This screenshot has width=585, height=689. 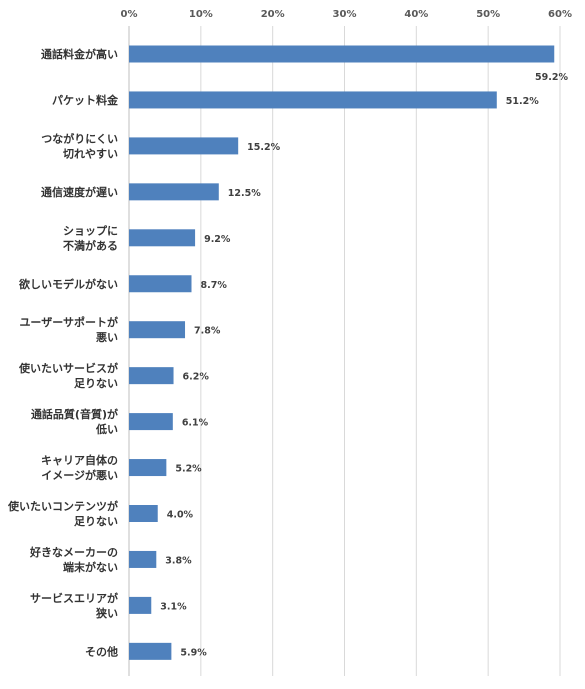 What do you see at coordinates (90, 245) in the screenshot?
I see `category-label-line: 不満がある` at bounding box center [90, 245].